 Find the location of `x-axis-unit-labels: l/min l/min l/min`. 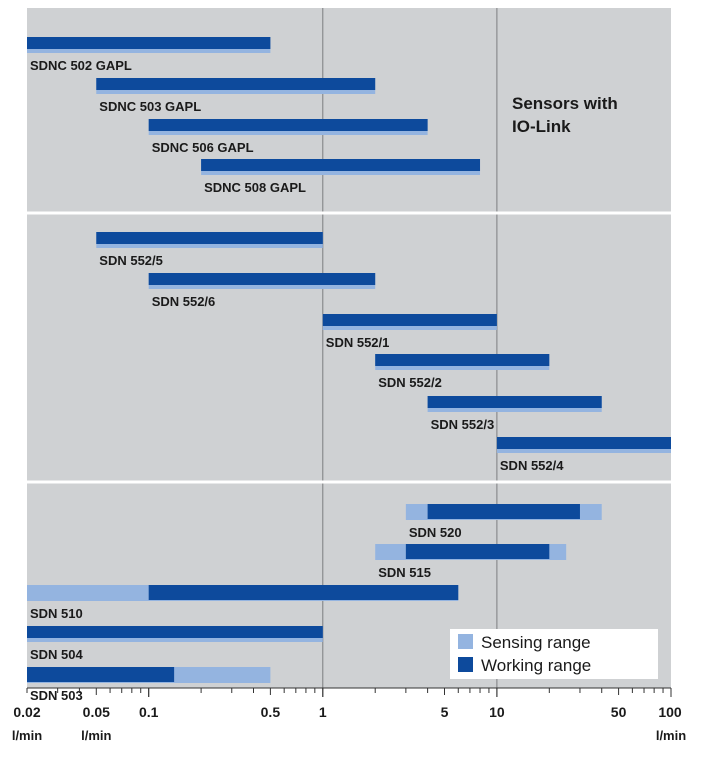

x-axis-unit-labels: l/min l/min l/min is located at coordinates (349, 735).